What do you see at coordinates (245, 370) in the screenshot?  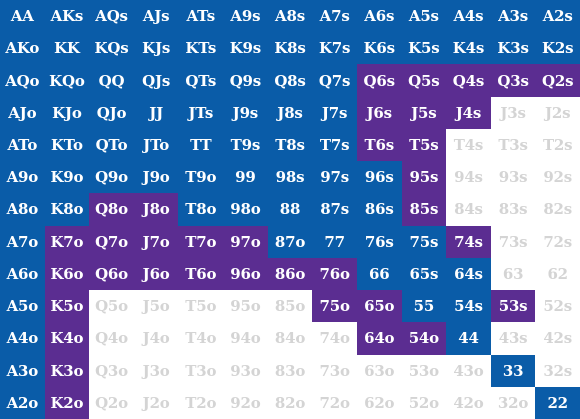 I see `hand-cell: 93o` at bounding box center [245, 370].